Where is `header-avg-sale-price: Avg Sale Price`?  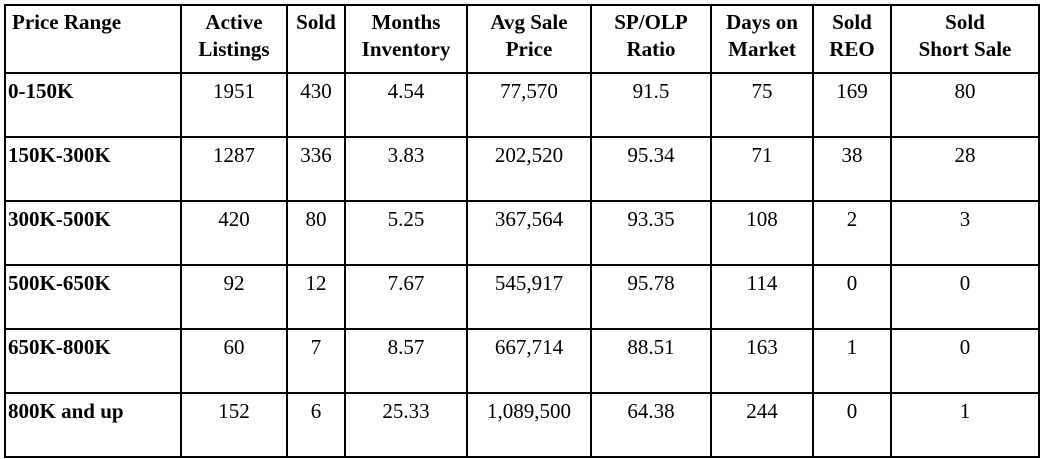
header-avg-sale-price: Avg Sale Price is located at coordinates (529, 39).